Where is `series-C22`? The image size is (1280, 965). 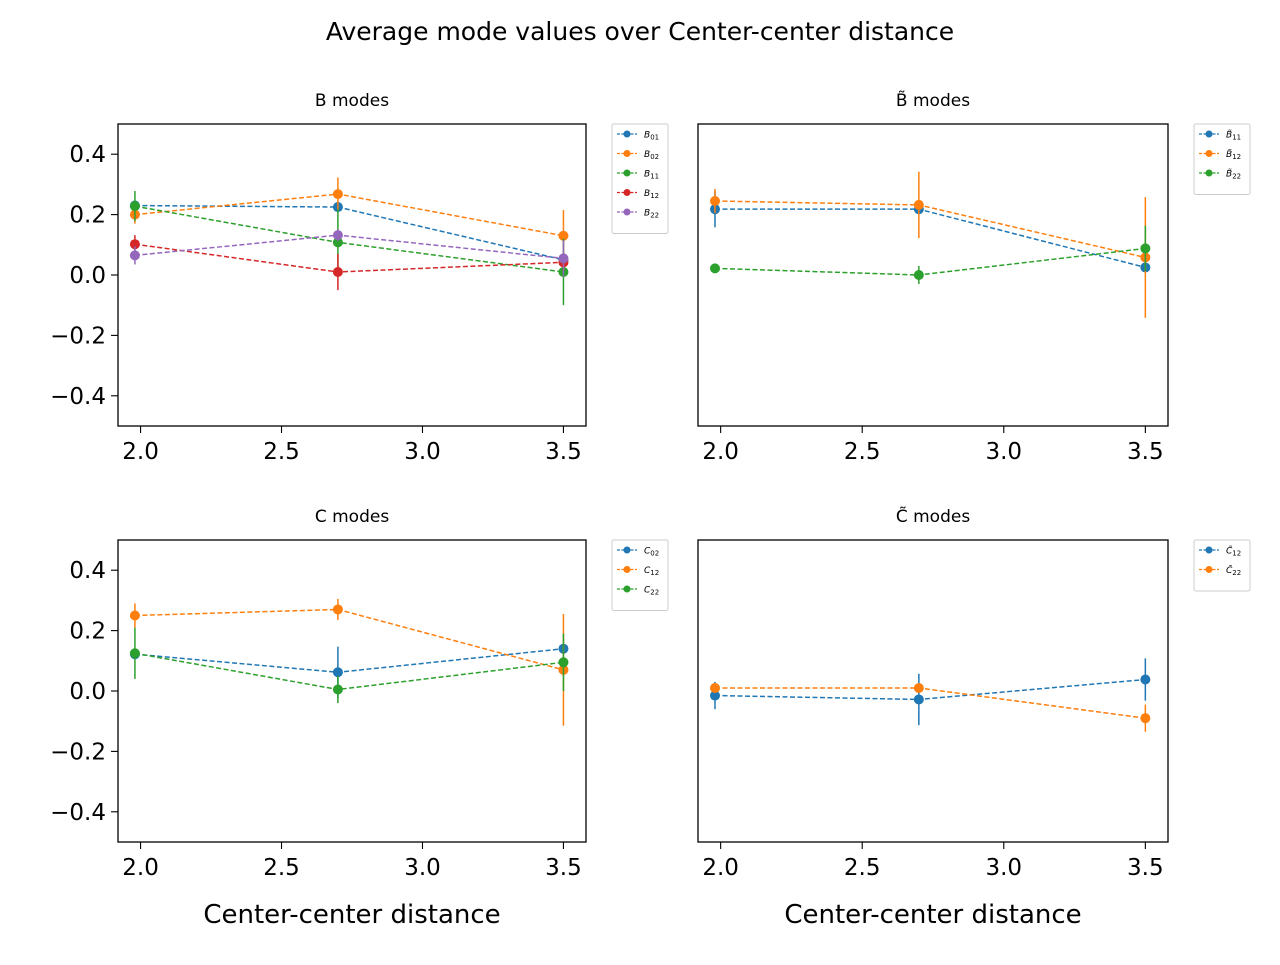 series-C22 is located at coordinates (349, 665).